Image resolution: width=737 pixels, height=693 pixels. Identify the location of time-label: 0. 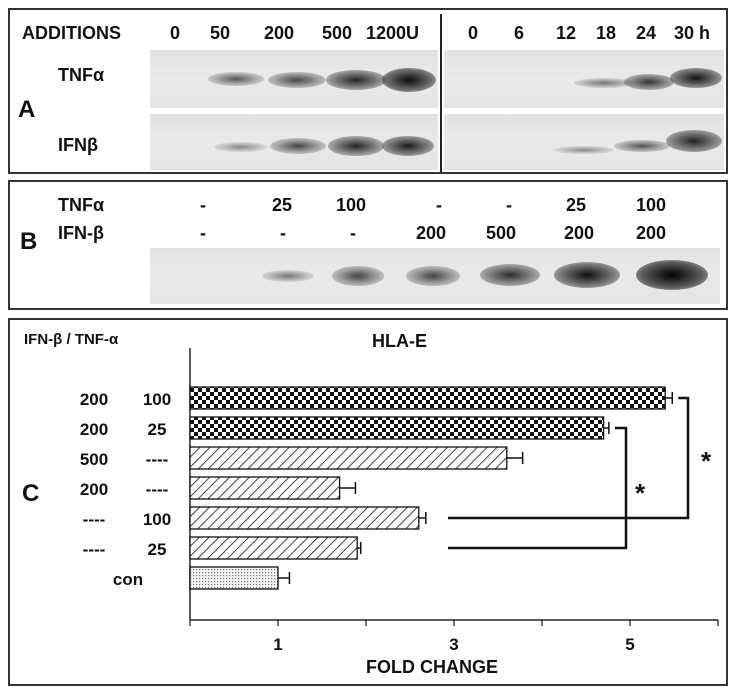
(473, 33).